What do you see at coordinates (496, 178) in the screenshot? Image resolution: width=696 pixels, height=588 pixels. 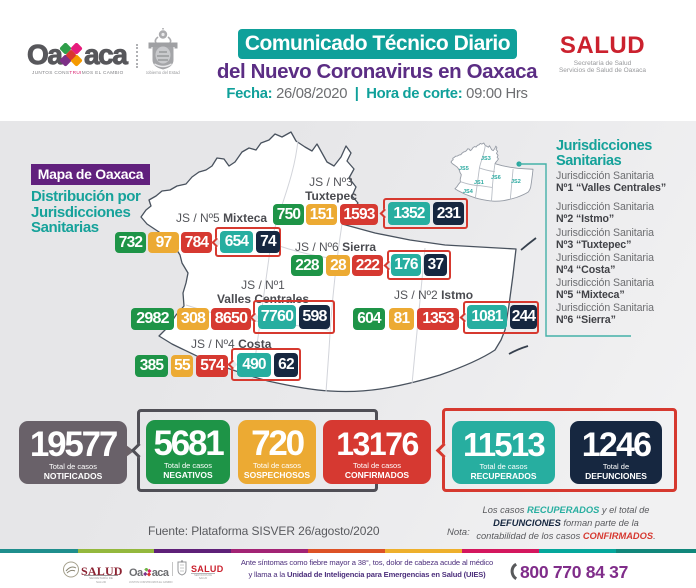 I see `svg-text: JS6` at bounding box center [496, 178].